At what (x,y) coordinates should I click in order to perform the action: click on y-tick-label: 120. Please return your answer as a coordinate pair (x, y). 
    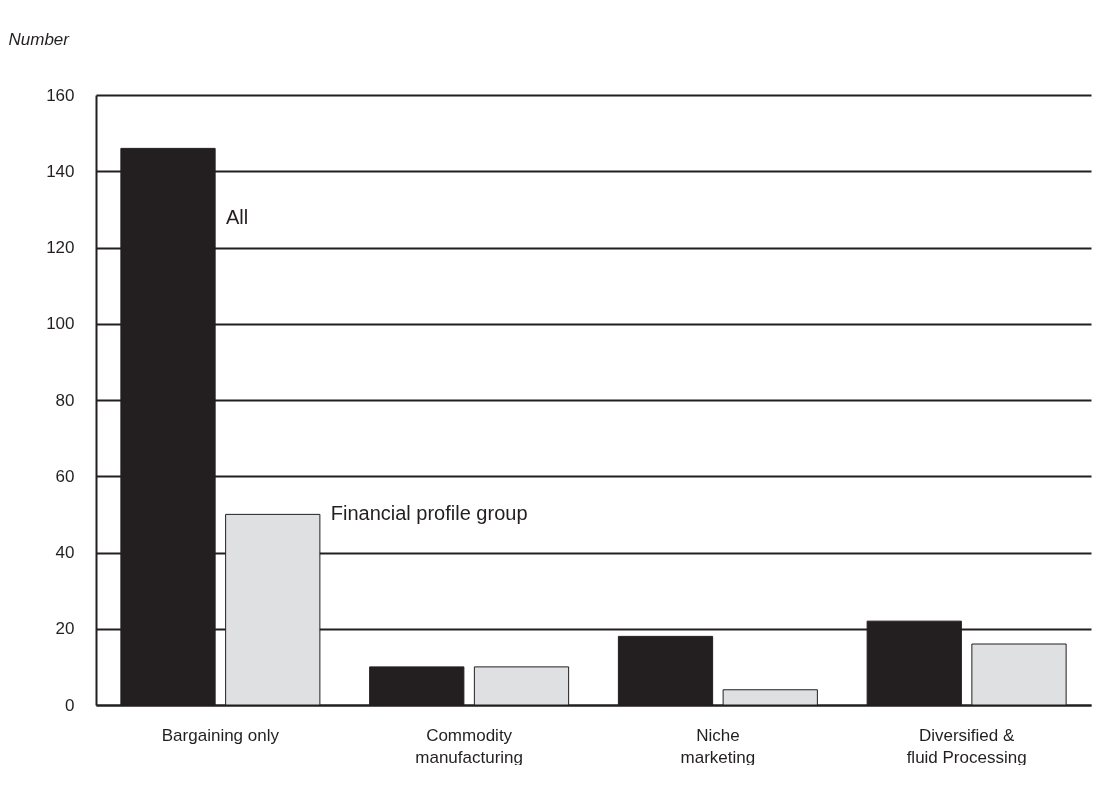
    Looking at the image, I should click on (60, 247).